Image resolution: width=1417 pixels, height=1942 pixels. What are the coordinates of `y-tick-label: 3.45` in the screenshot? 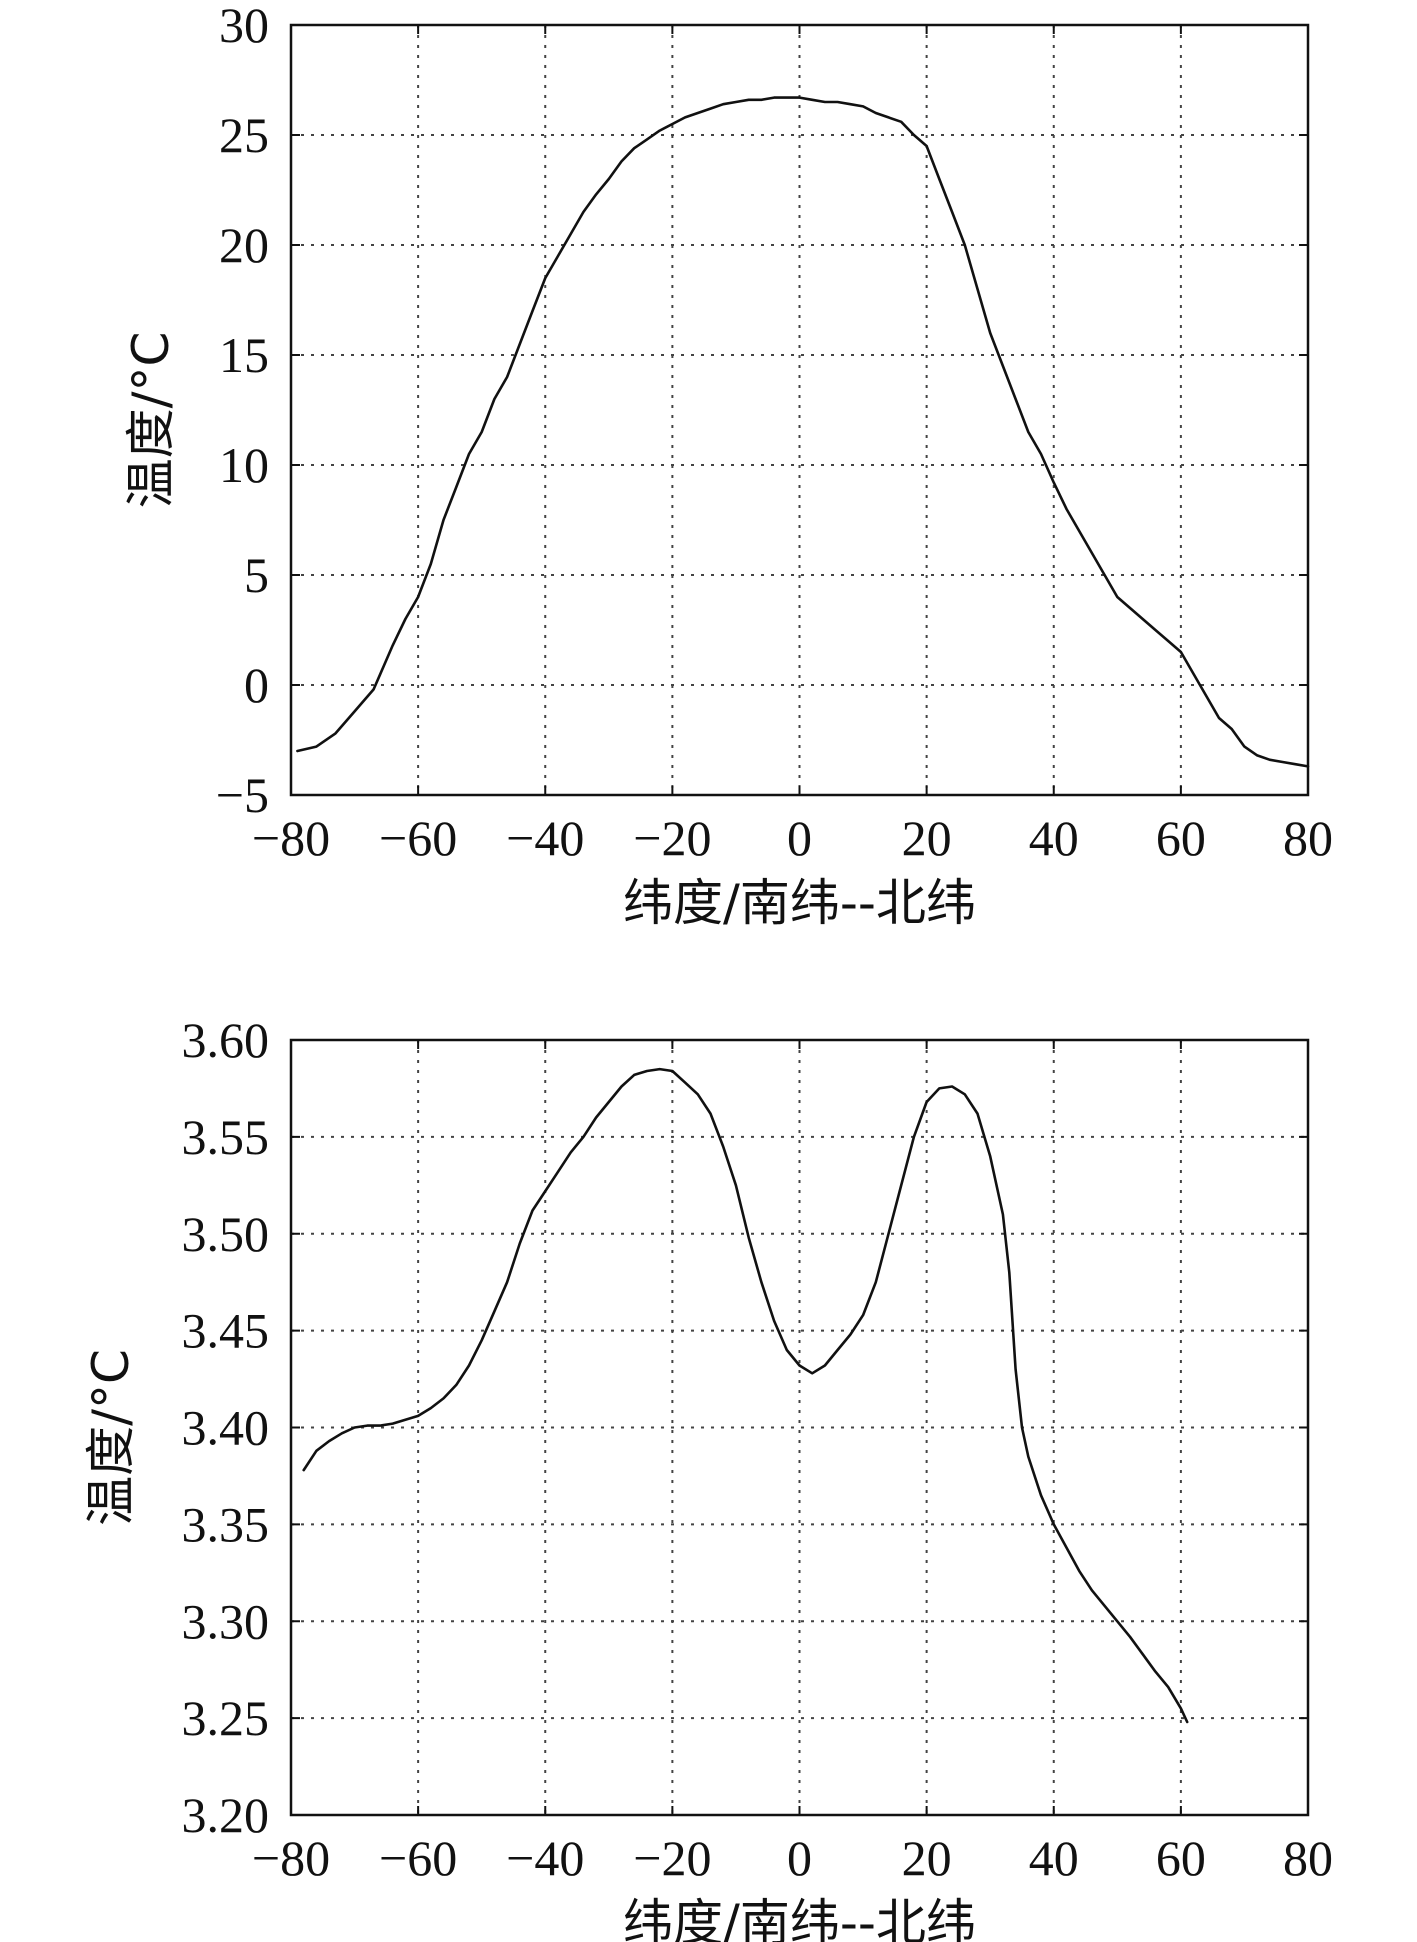 It's located at (226, 1331).